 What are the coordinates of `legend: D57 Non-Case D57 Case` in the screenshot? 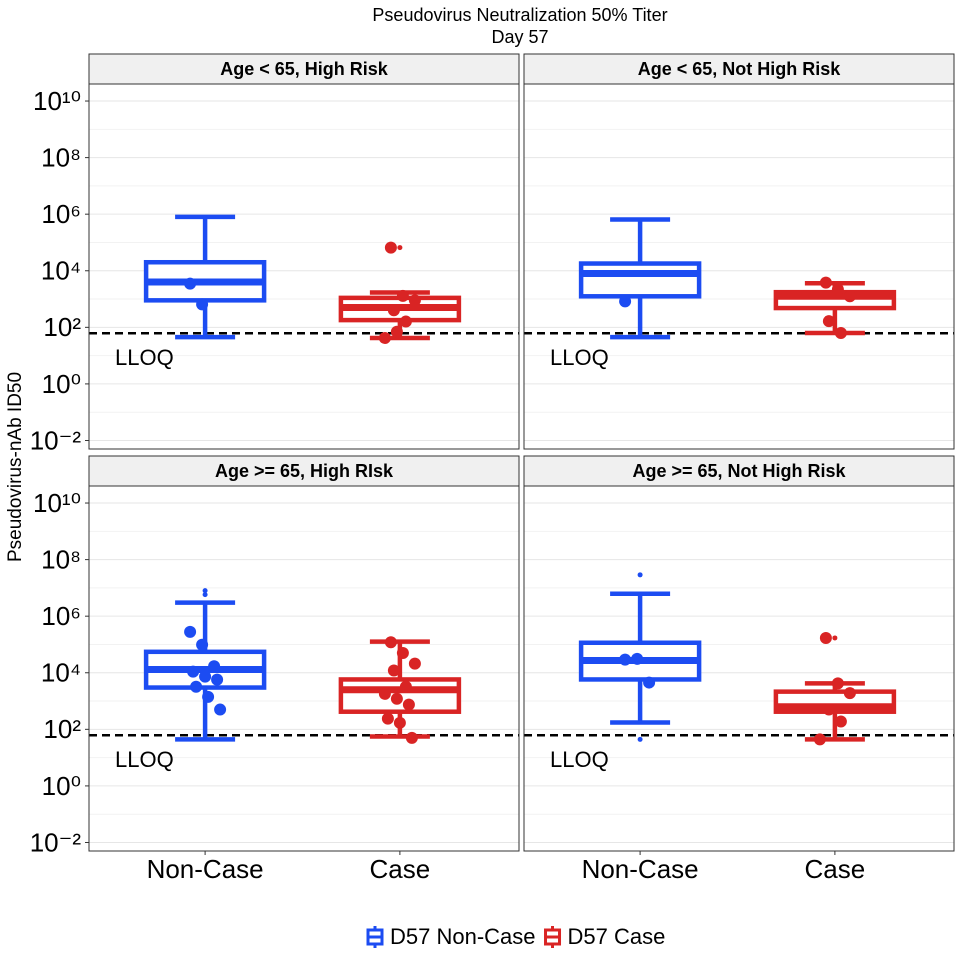 It's located at (516, 936).